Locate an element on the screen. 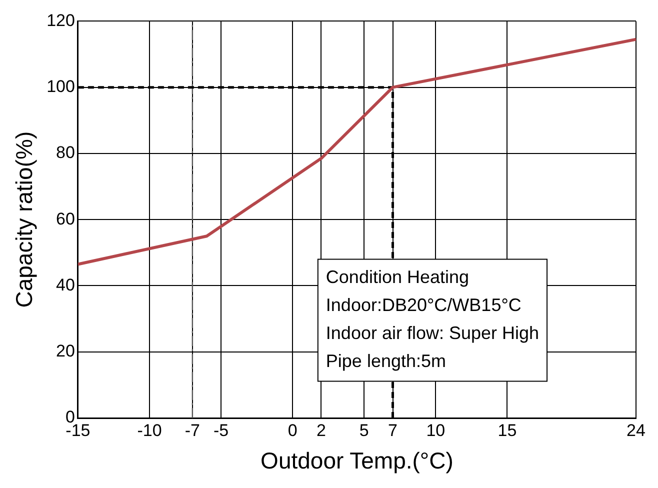  x-tick-label: 2 is located at coordinates (321, 430).